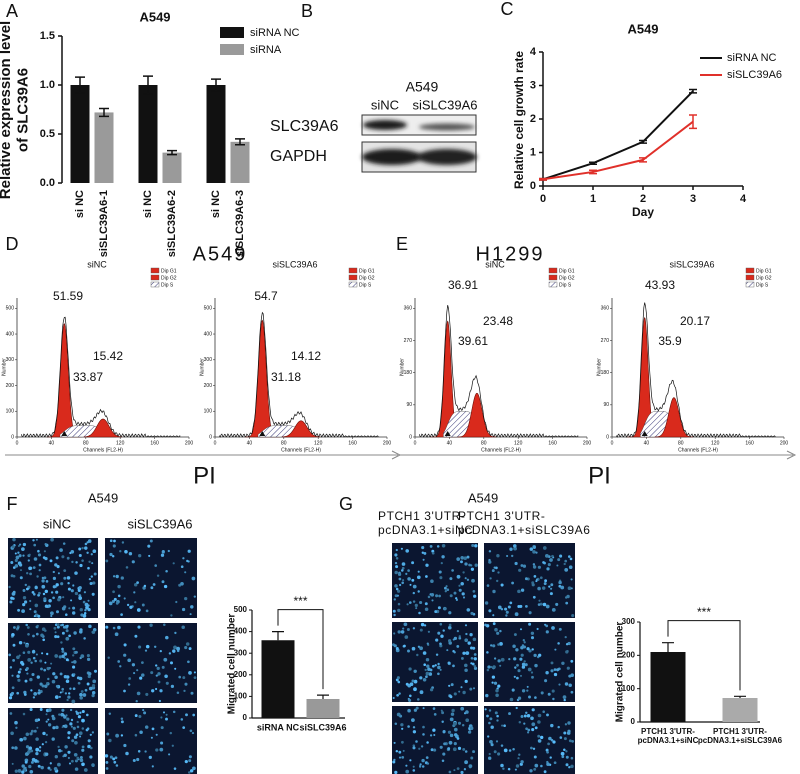  Describe the element at coordinates (495, 264) in the screenshot. I see `plot-title: siNC` at that location.